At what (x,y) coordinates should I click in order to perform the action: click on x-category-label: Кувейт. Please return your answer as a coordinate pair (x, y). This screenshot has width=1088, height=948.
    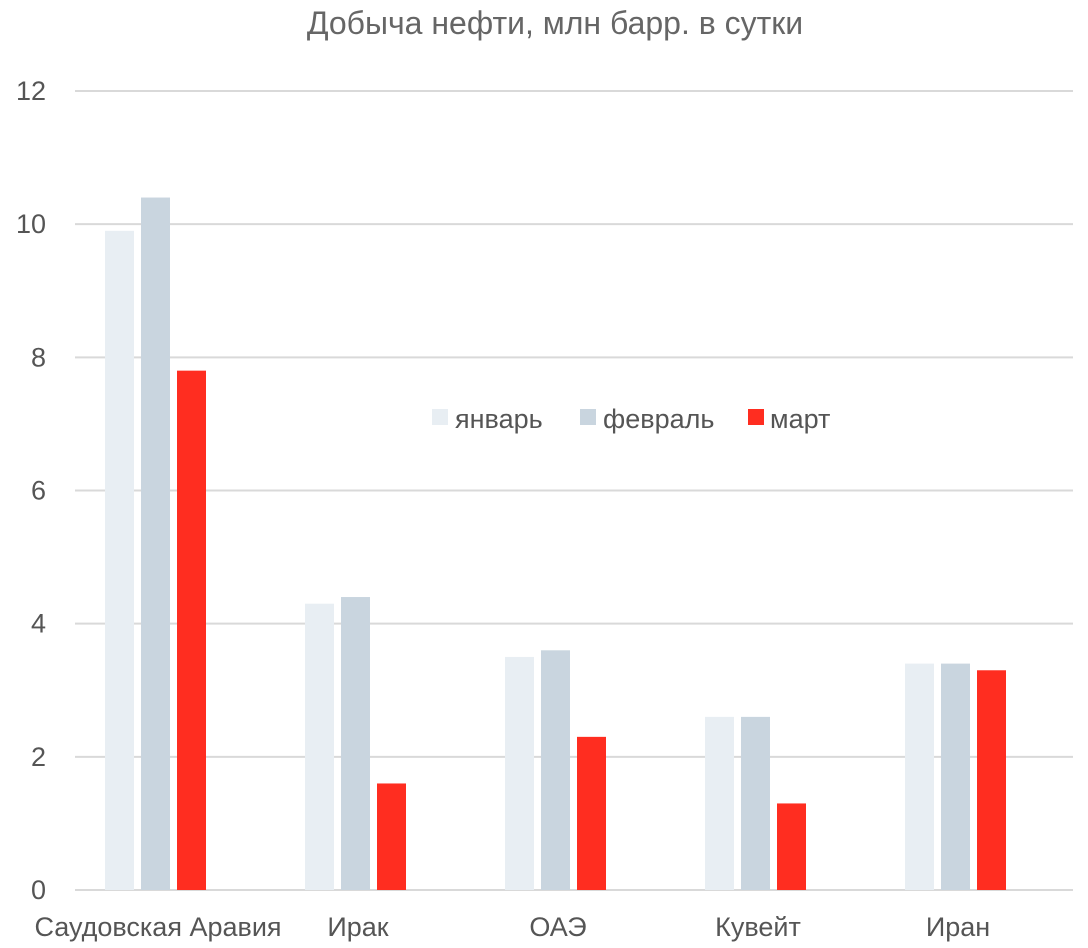
    Looking at the image, I should click on (758, 927).